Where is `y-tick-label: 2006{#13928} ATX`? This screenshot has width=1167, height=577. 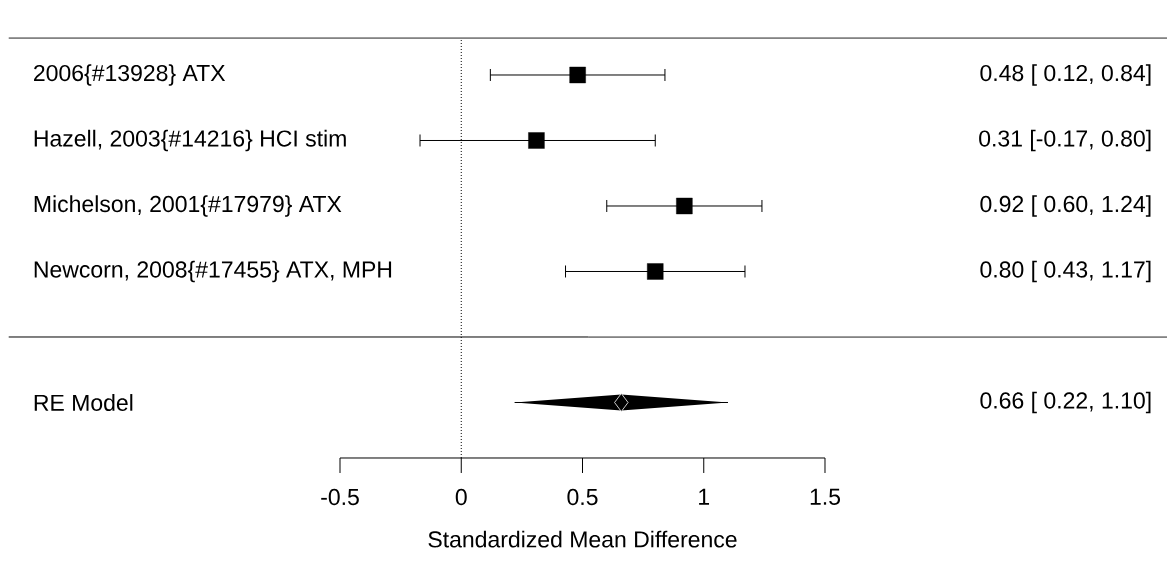
y-tick-label: 2006{#13928} ATX is located at coordinates (130, 75).